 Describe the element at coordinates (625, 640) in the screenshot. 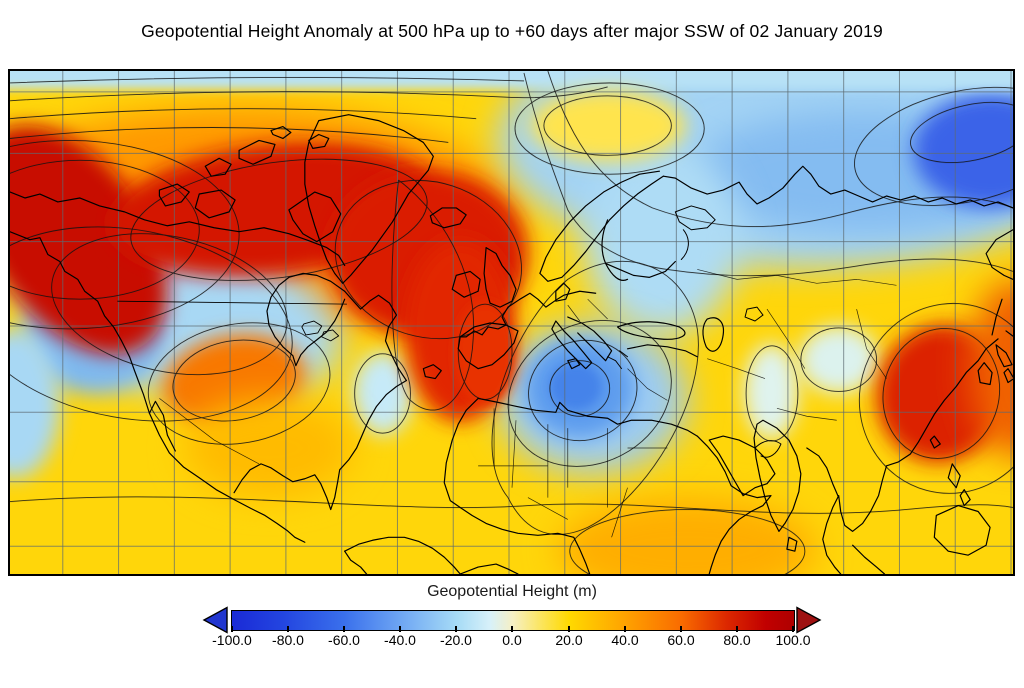

I see `tick-label: 40.0` at that location.